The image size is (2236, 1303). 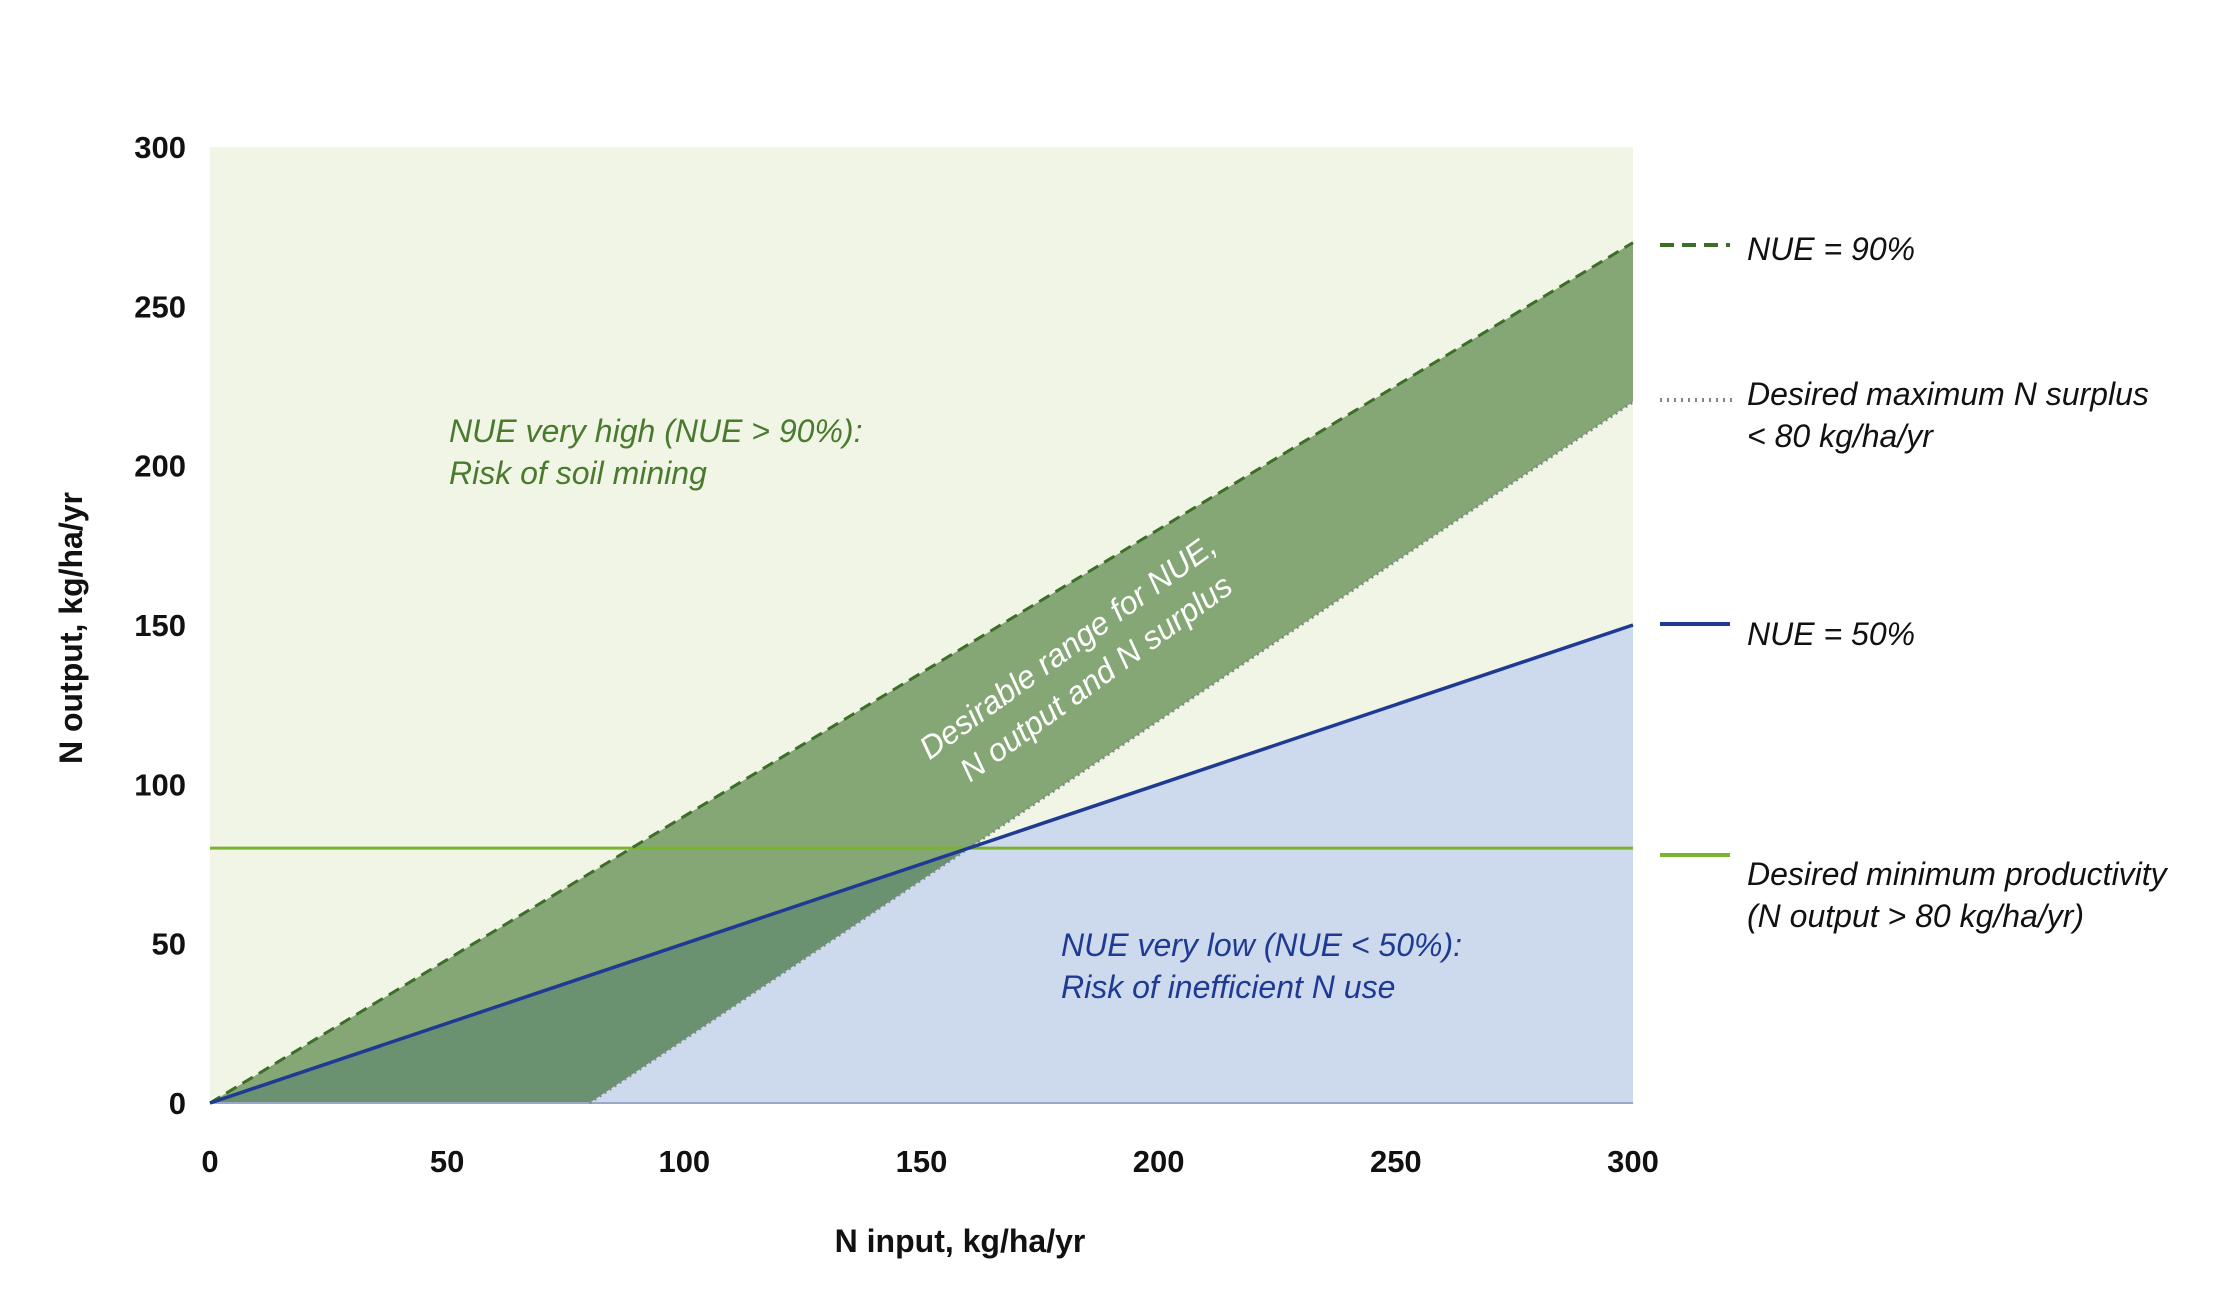 I want to click on x-tick-label: 300, so click(x=1633, y=1161).